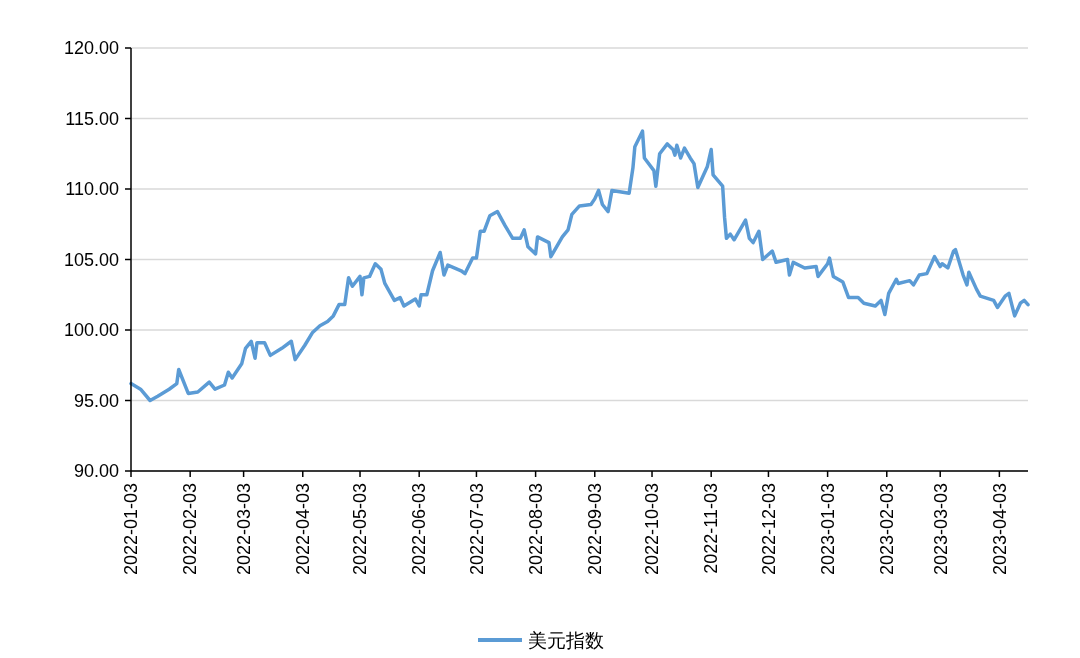 This screenshot has height=658, width=1080. Describe the element at coordinates (96, 400) in the screenshot. I see `y-tick-label: 95.00` at that location.